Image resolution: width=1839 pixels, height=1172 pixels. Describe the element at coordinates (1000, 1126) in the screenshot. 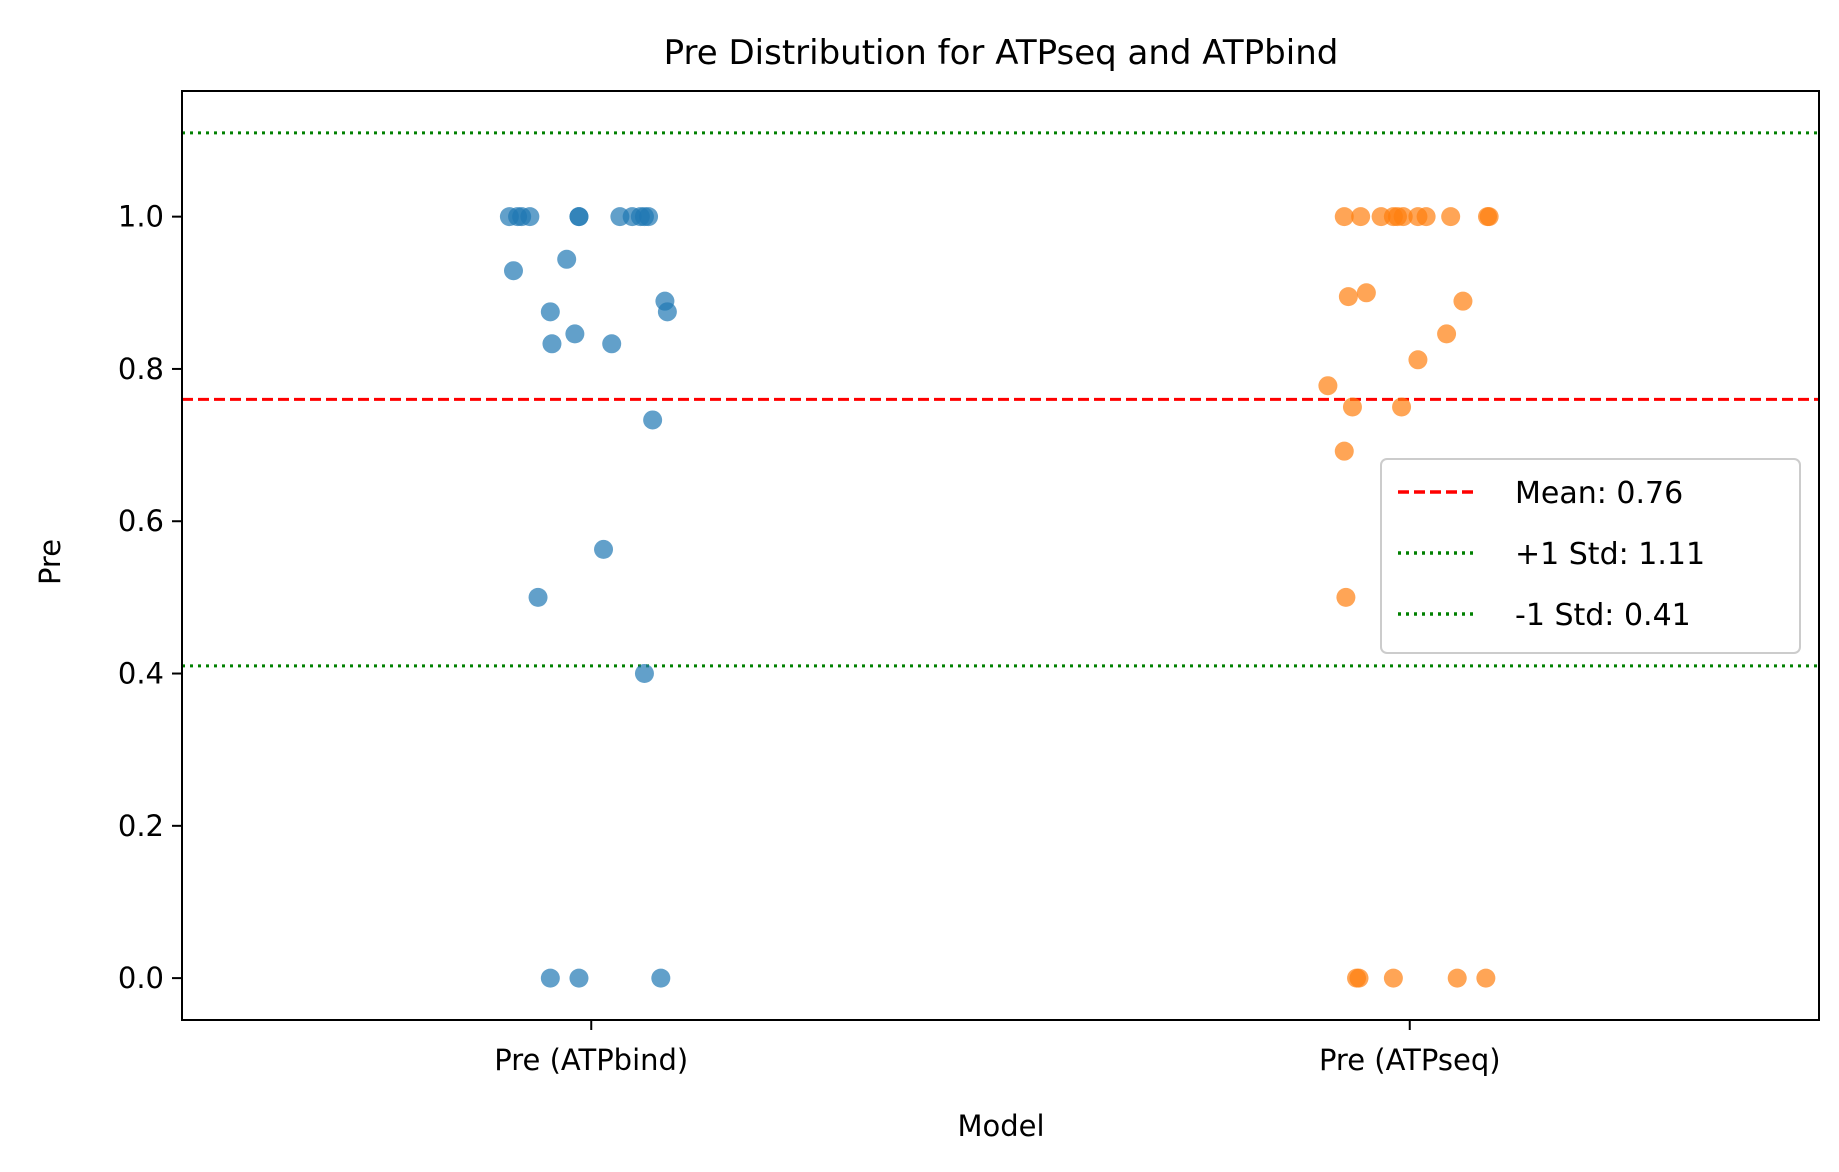

I see `x-axis-label: Model` at that location.